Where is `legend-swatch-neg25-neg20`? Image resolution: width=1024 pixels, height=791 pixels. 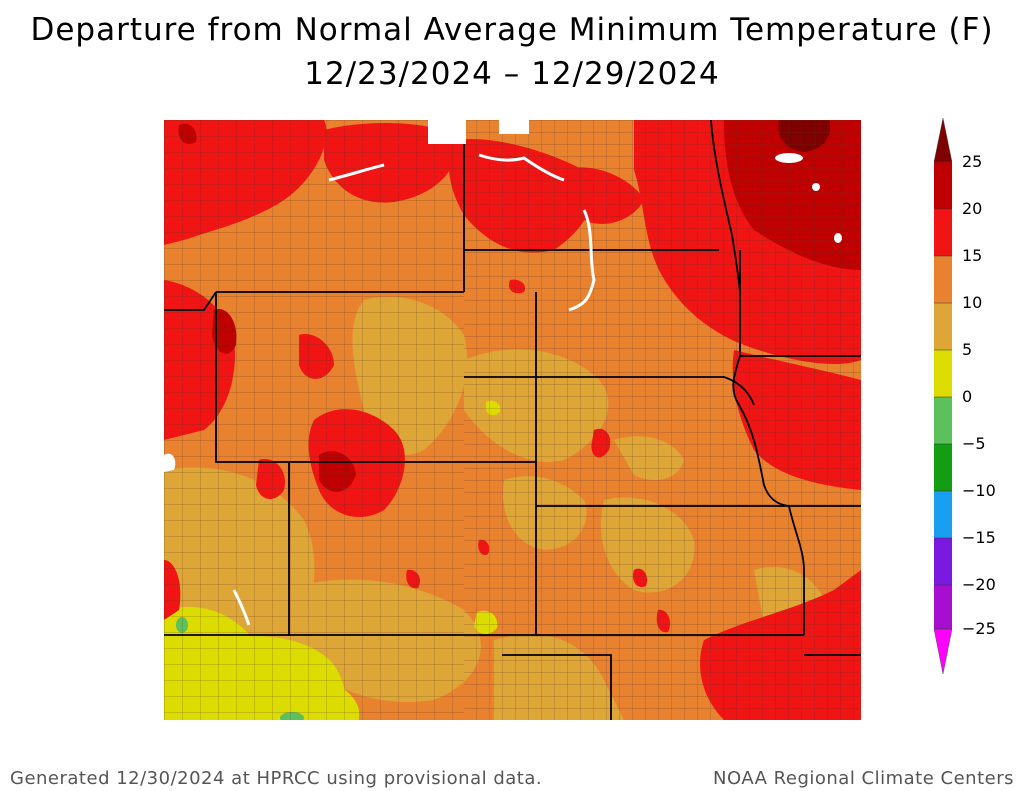 legend-swatch-neg25-neg20 is located at coordinates (943, 607).